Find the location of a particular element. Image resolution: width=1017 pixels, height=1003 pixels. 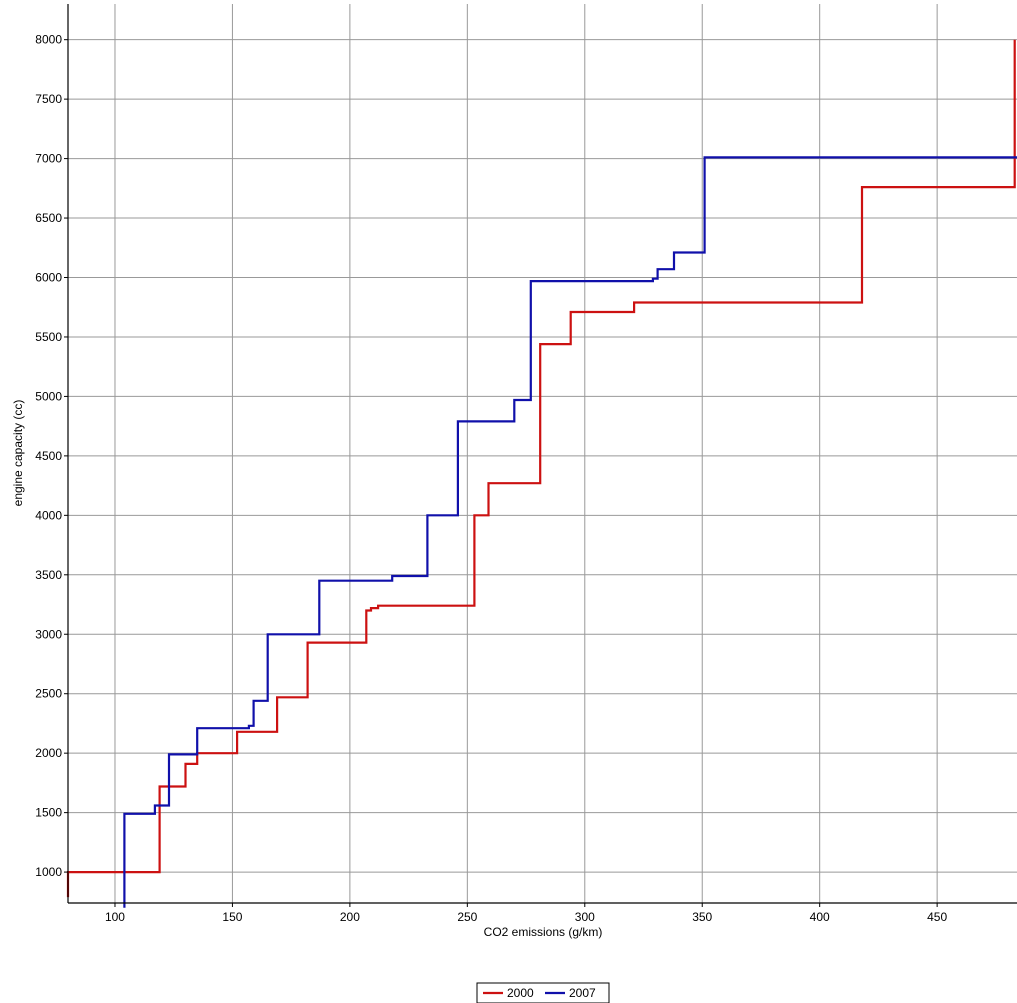

y-tick-label-3000: 3000 is located at coordinates (48, 634).